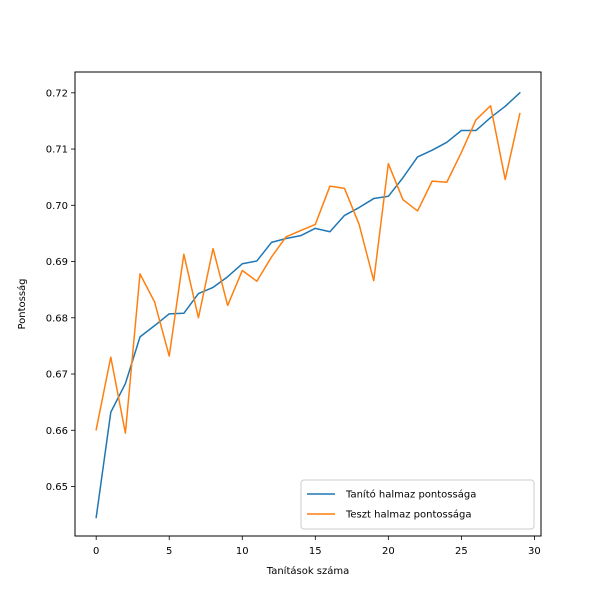 The width and height of the screenshot is (600, 600). What do you see at coordinates (534, 551) in the screenshot?
I see `x-tick-label: 30` at bounding box center [534, 551].